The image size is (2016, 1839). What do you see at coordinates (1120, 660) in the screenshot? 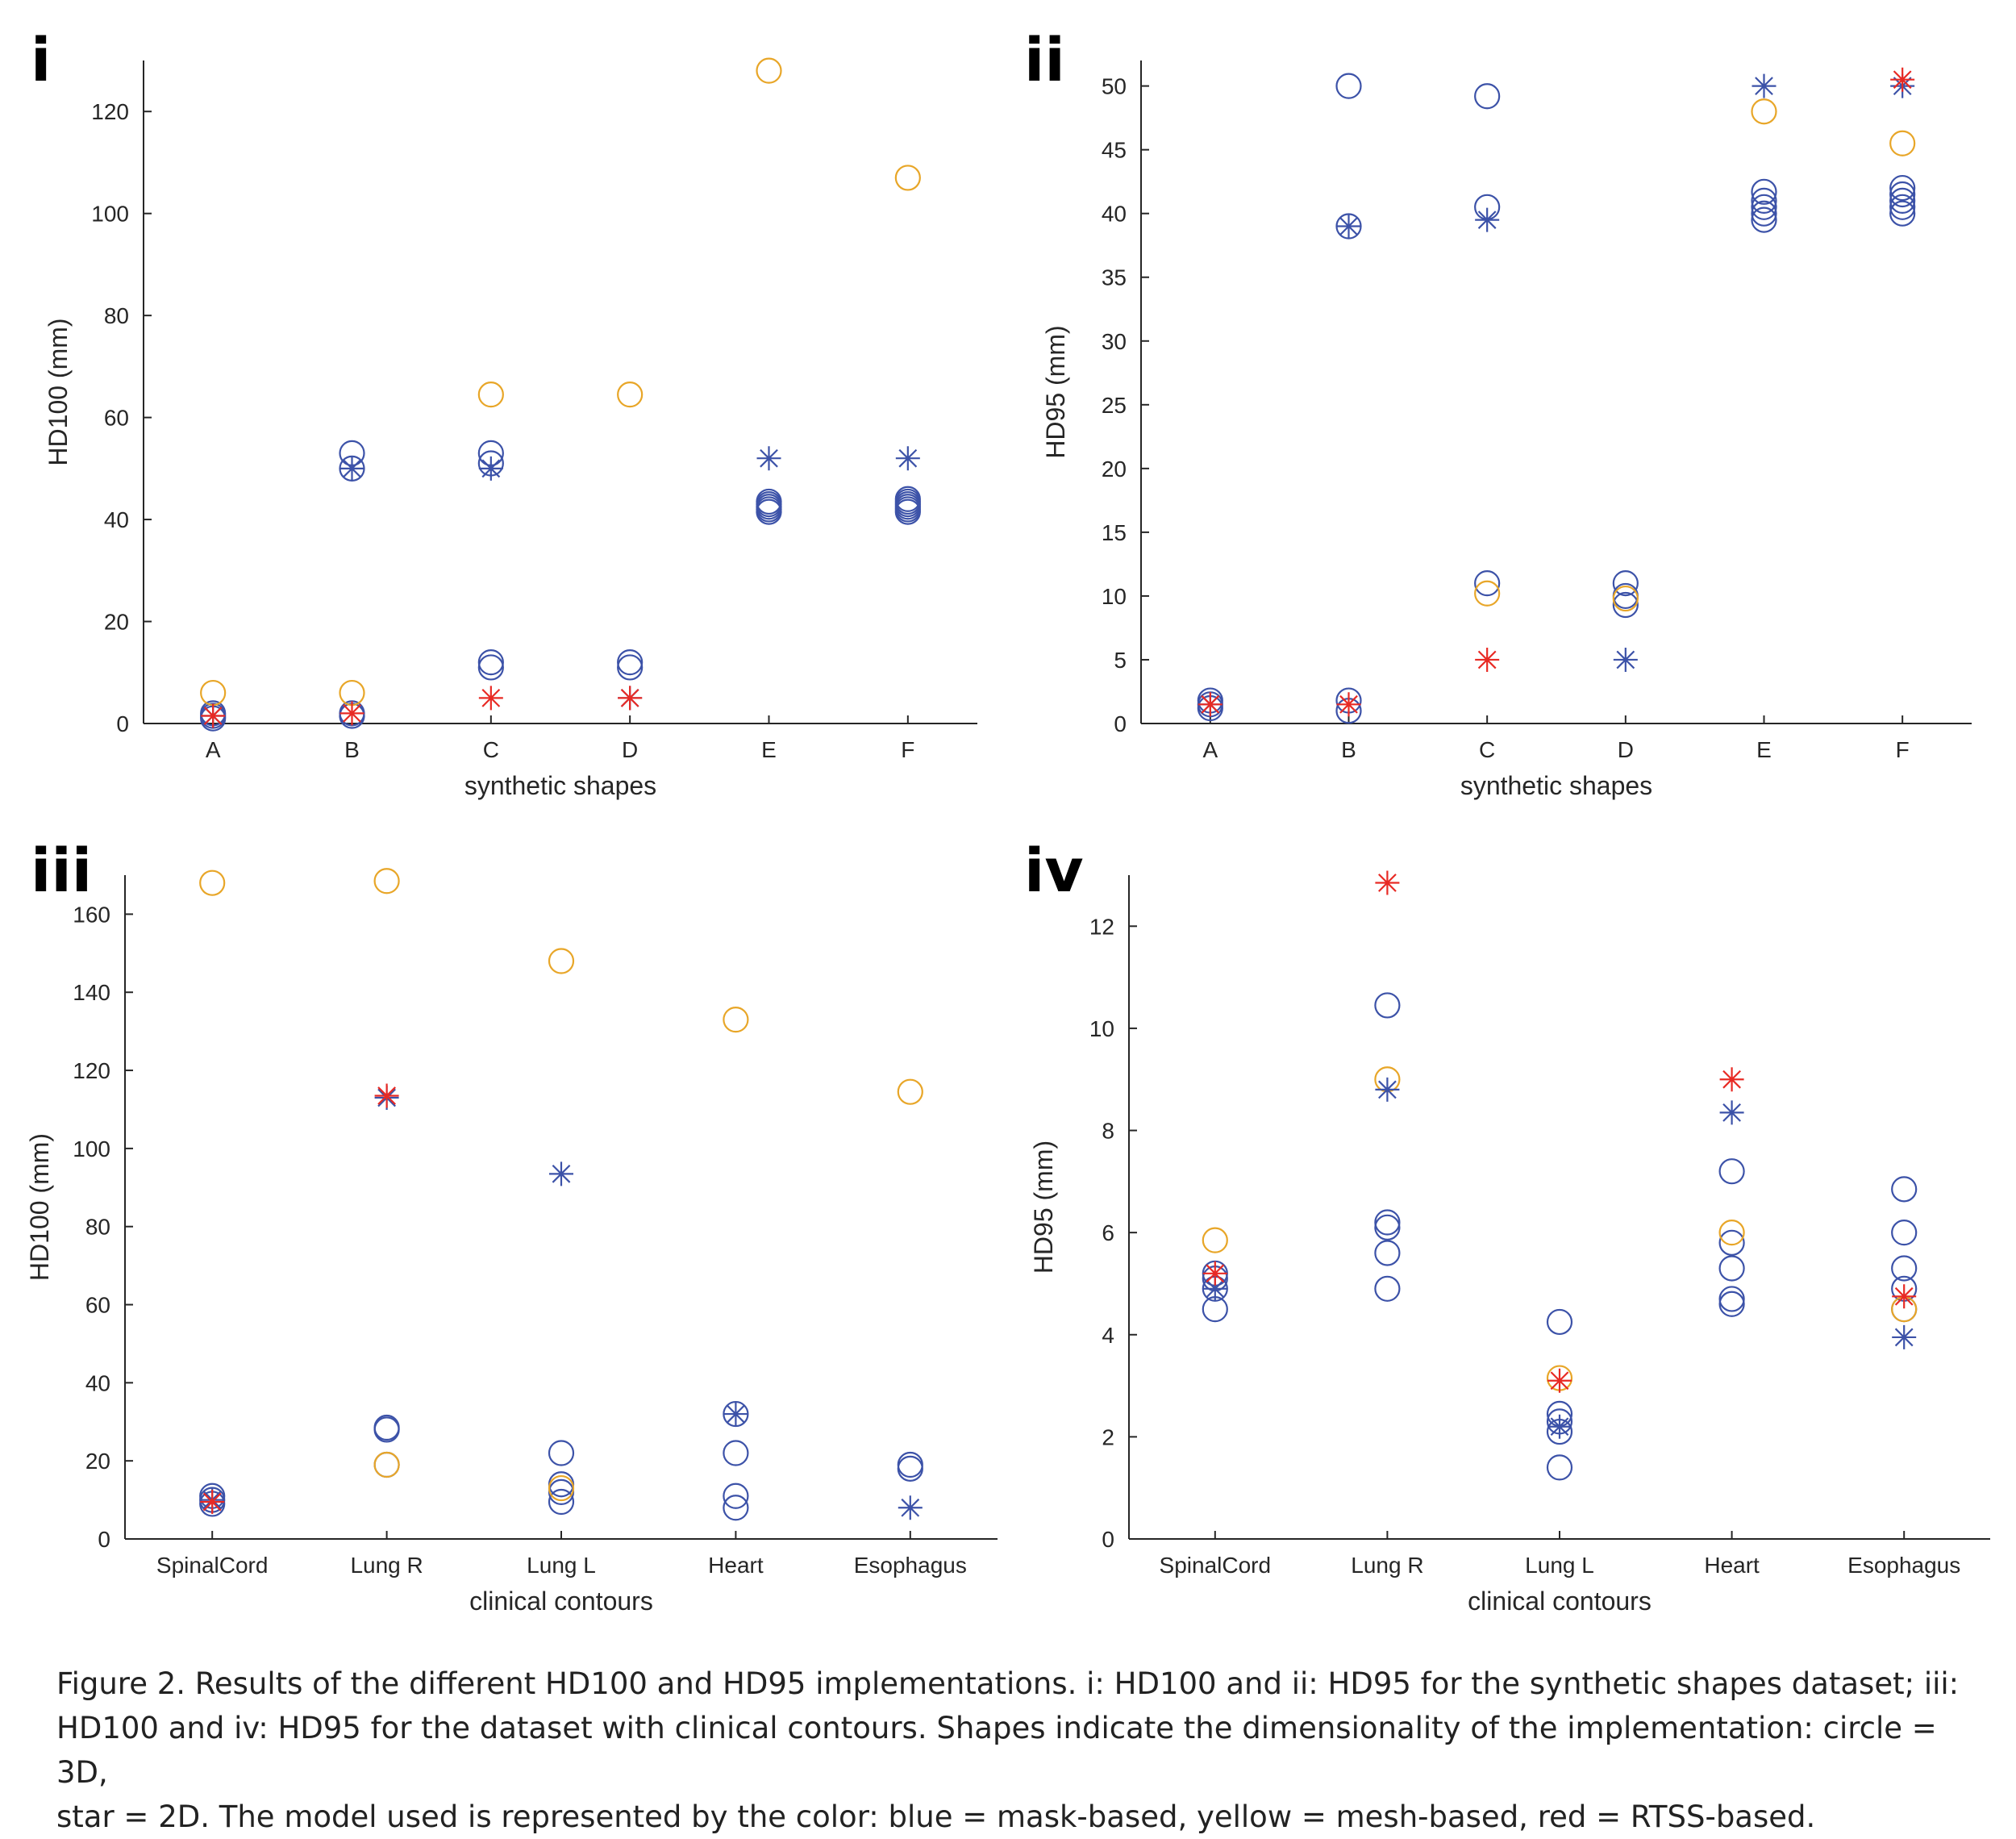
I see `y-tick-label: 5` at bounding box center [1120, 660].